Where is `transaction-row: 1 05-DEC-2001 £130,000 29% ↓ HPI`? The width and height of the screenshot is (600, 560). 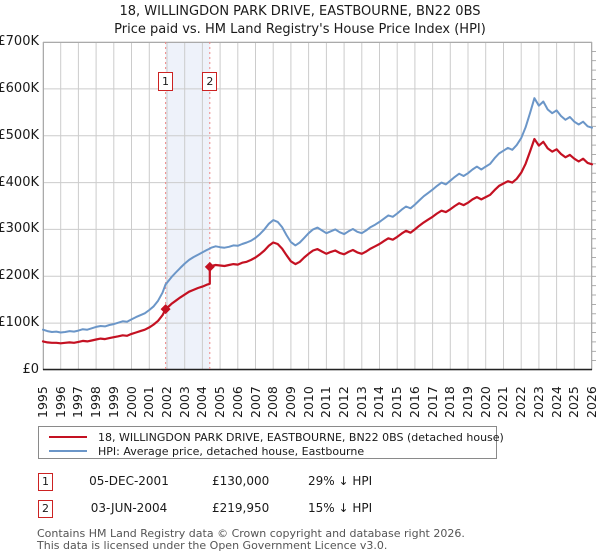 transaction-row: 1 05-DEC-2001 £130,000 29% ↓ HPI is located at coordinates (308, 483).